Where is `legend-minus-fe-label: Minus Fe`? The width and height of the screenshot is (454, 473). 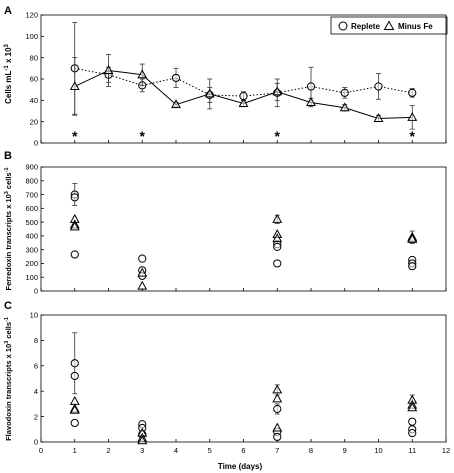
legend-minus-fe-label: Minus Fe is located at coordinates (415, 26).